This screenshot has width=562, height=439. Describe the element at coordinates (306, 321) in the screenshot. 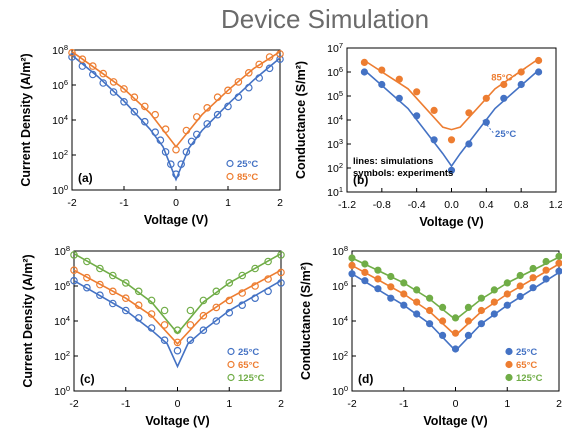

I see `y-axis-label: Conductance (S/m²)` at that location.